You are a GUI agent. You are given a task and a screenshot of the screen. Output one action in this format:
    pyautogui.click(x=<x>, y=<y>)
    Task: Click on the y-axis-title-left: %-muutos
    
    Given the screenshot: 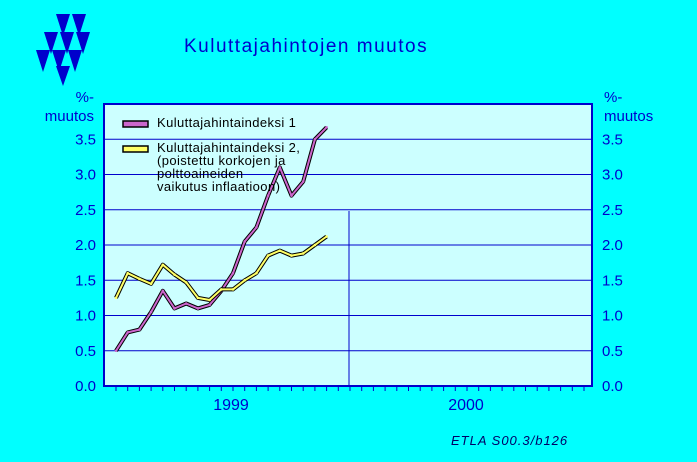 What is the action you would take?
    pyautogui.click(x=69, y=107)
    